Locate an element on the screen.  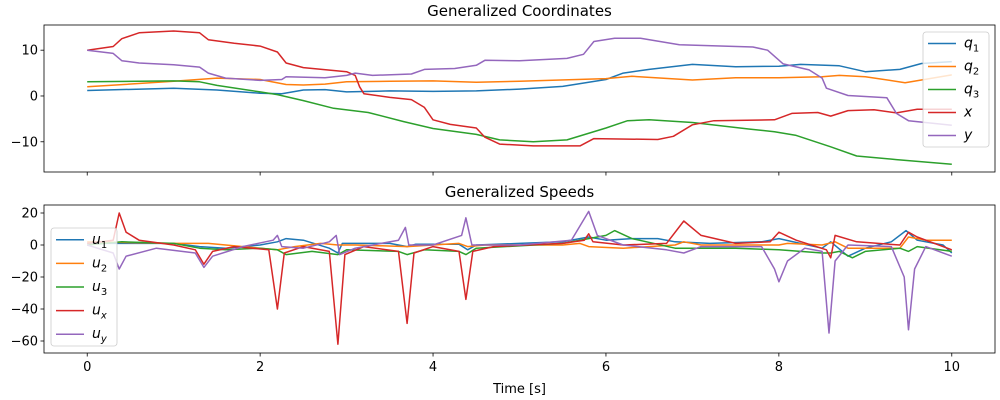
legend-label: x is located at coordinates (968, 113).